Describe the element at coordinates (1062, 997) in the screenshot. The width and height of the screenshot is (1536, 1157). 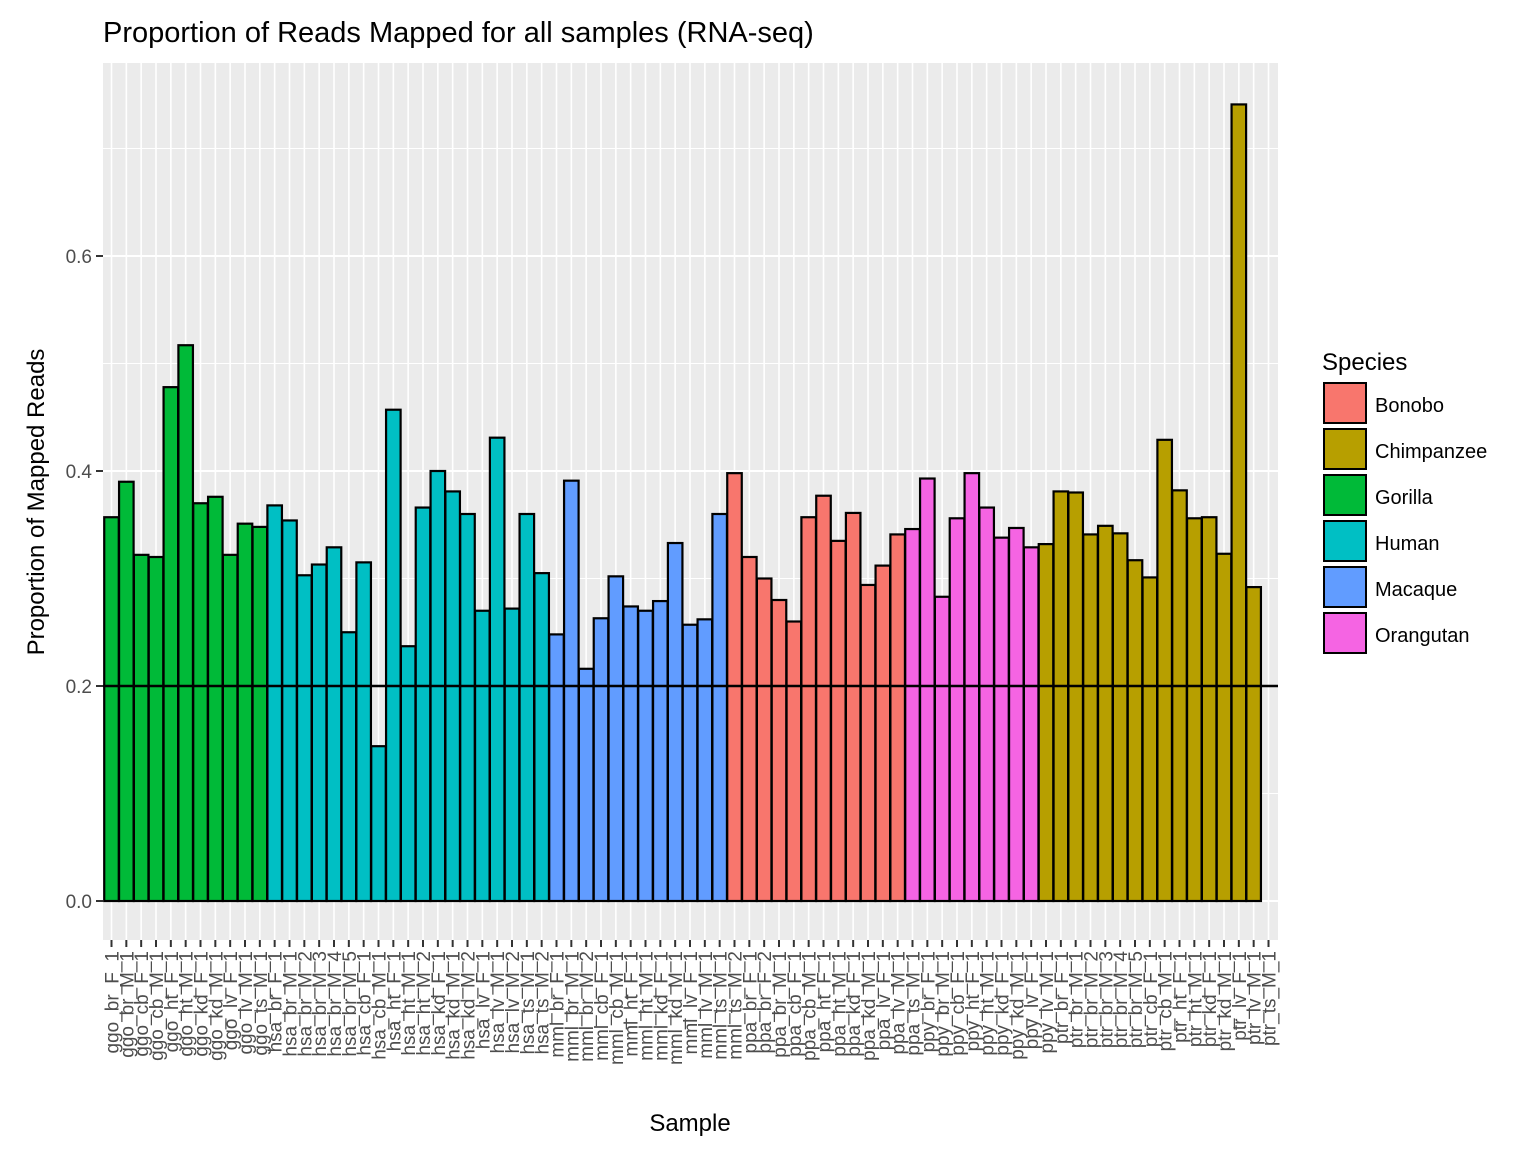
I see `x-tick-label: ptr_br_F_1` at that location.